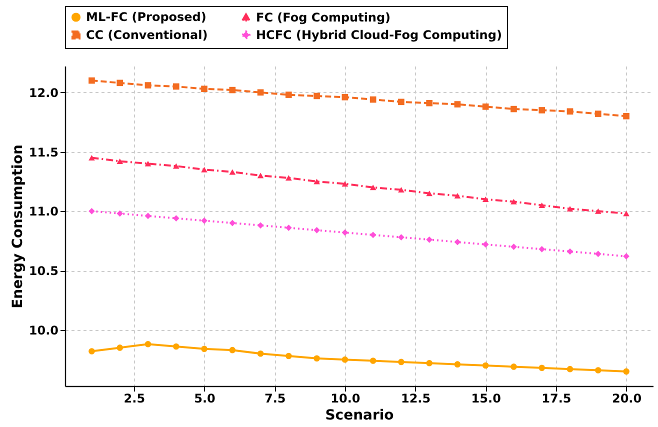 This screenshot has width=658, height=427. Describe the element at coordinates (345, 399) in the screenshot. I see `x-tick-label: 10.0` at that location.